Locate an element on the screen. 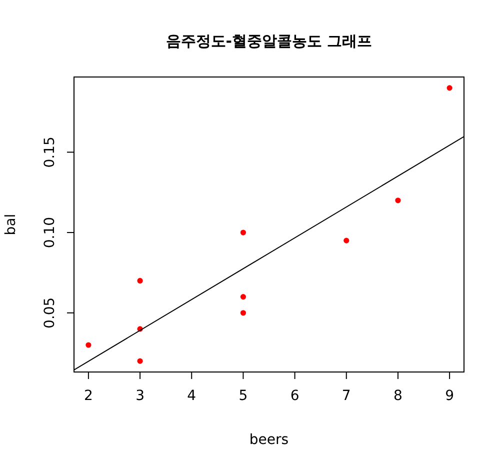  x-tick-label: 2 is located at coordinates (88, 396).